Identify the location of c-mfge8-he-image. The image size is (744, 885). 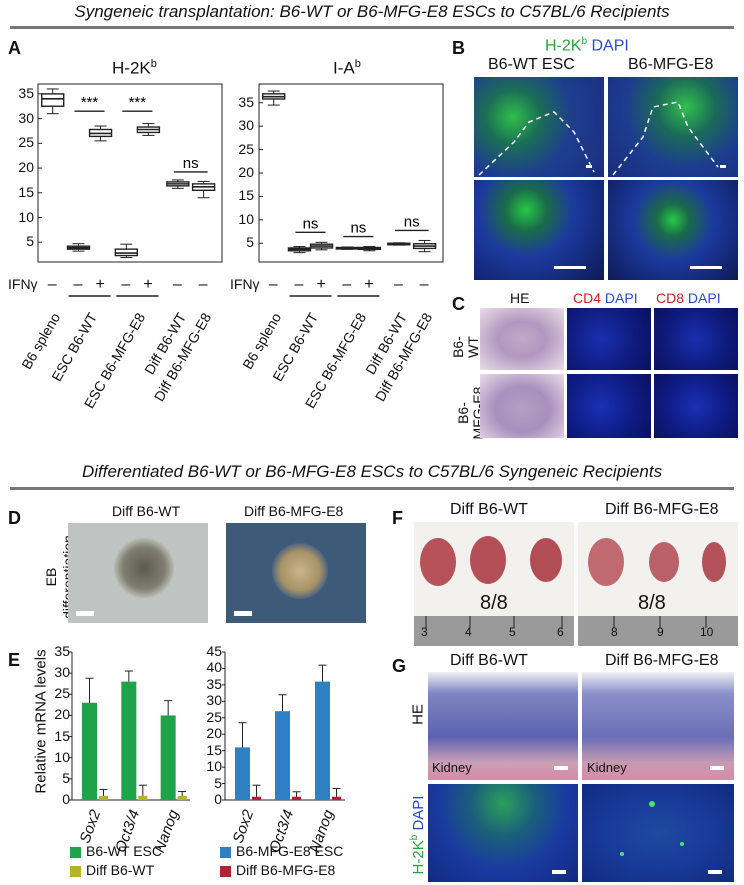
(522, 406).